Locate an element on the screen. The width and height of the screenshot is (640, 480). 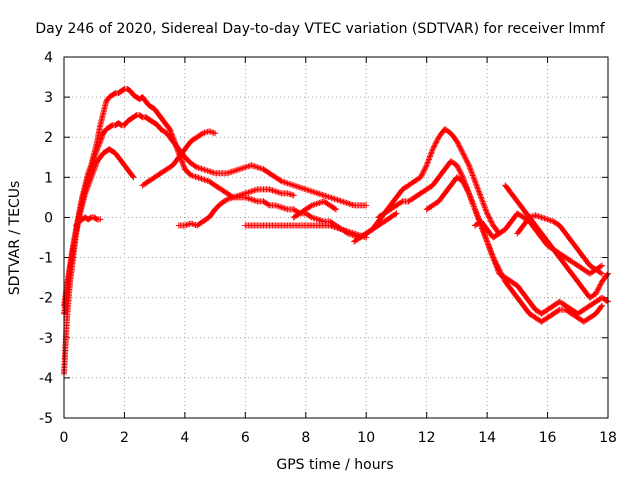
y-tick-label: -1 is located at coordinates (46, 259).